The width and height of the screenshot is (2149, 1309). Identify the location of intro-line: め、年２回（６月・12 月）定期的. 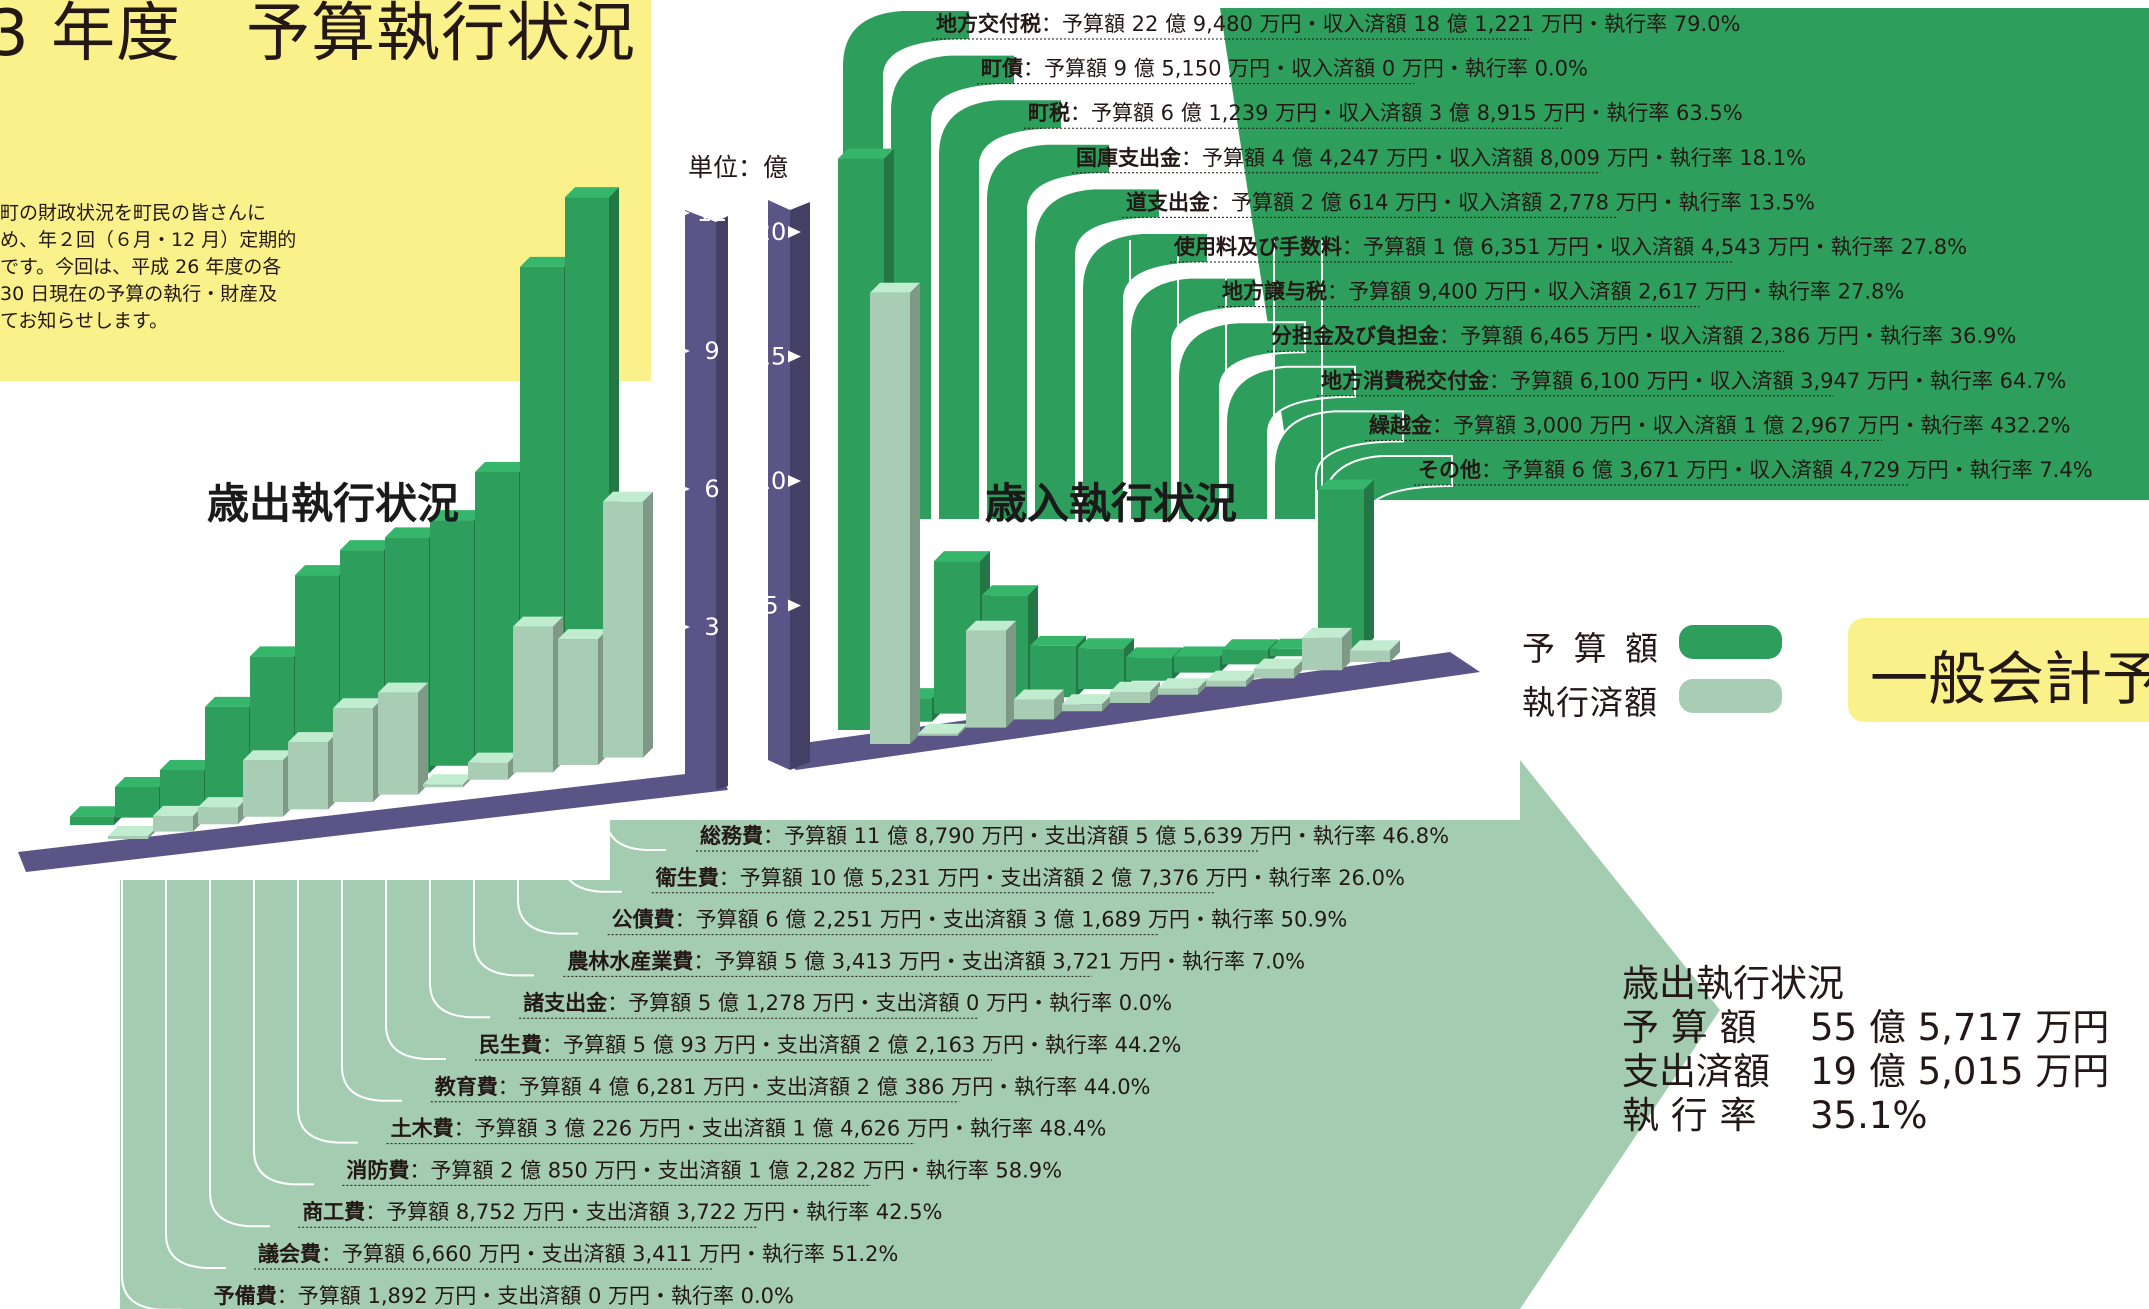
(148, 240).